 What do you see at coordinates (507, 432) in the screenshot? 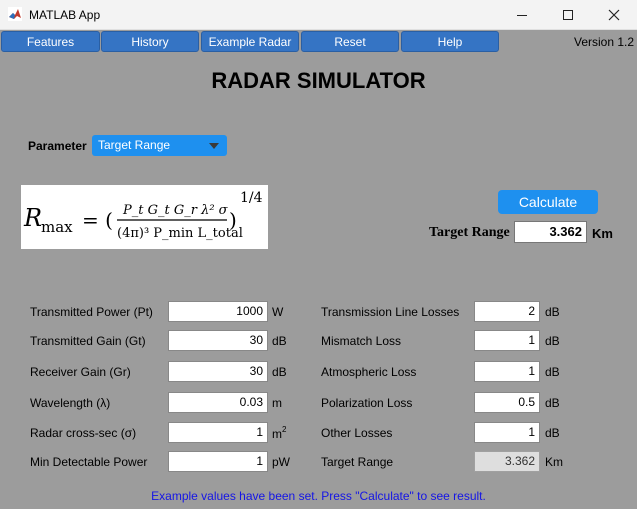
I see `other-losses-input: 1` at bounding box center [507, 432].